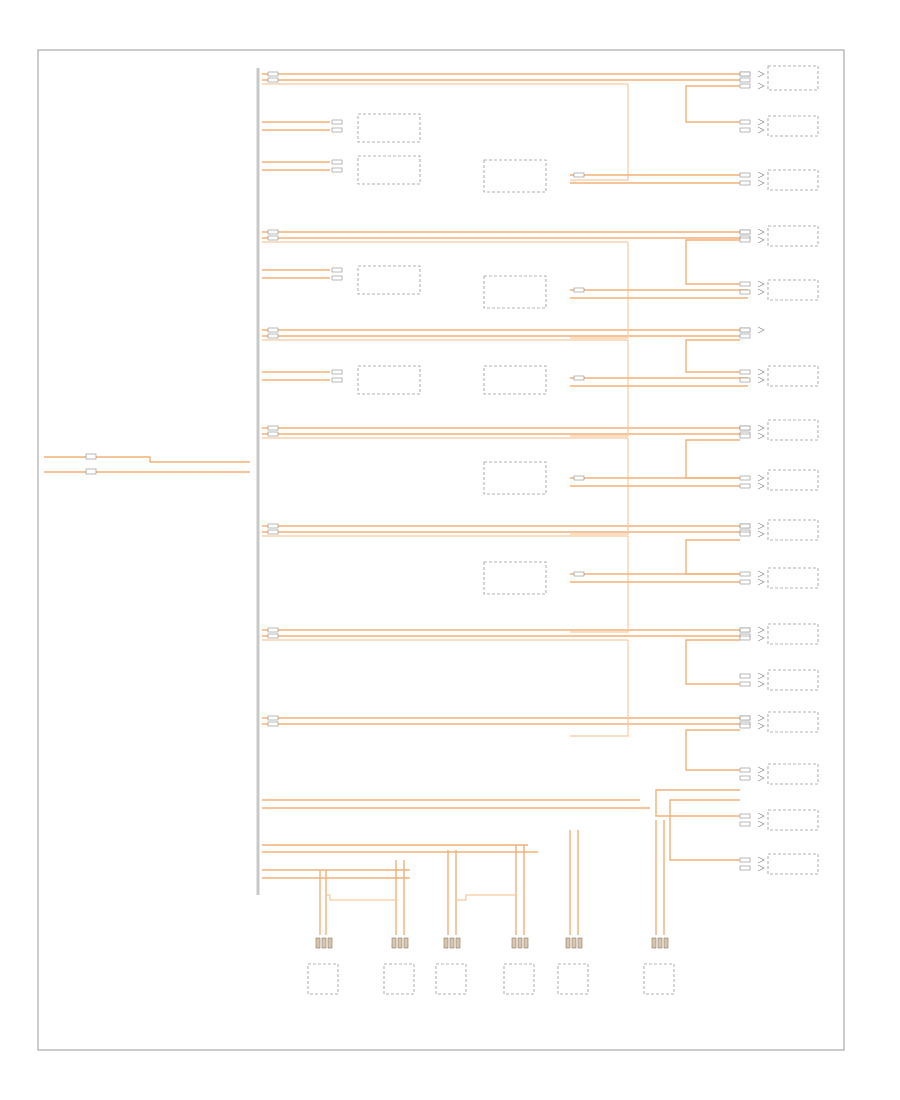 This screenshot has width=900, height=1100. I want to click on input-feeds, so click(147, 464).